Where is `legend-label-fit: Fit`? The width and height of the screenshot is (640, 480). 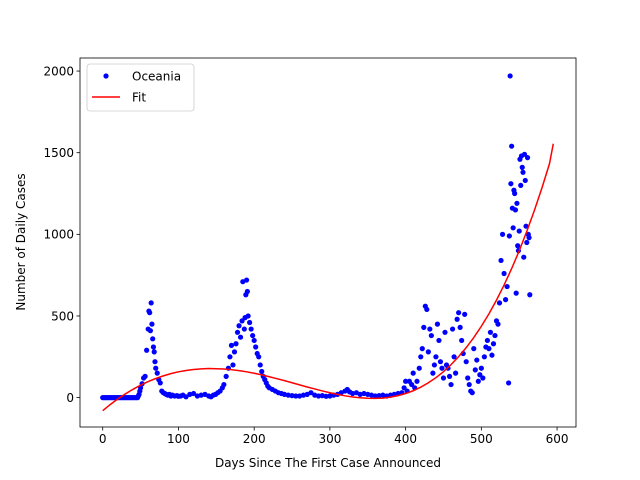 legend-label-fit: Fit is located at coordinates (139, 97).